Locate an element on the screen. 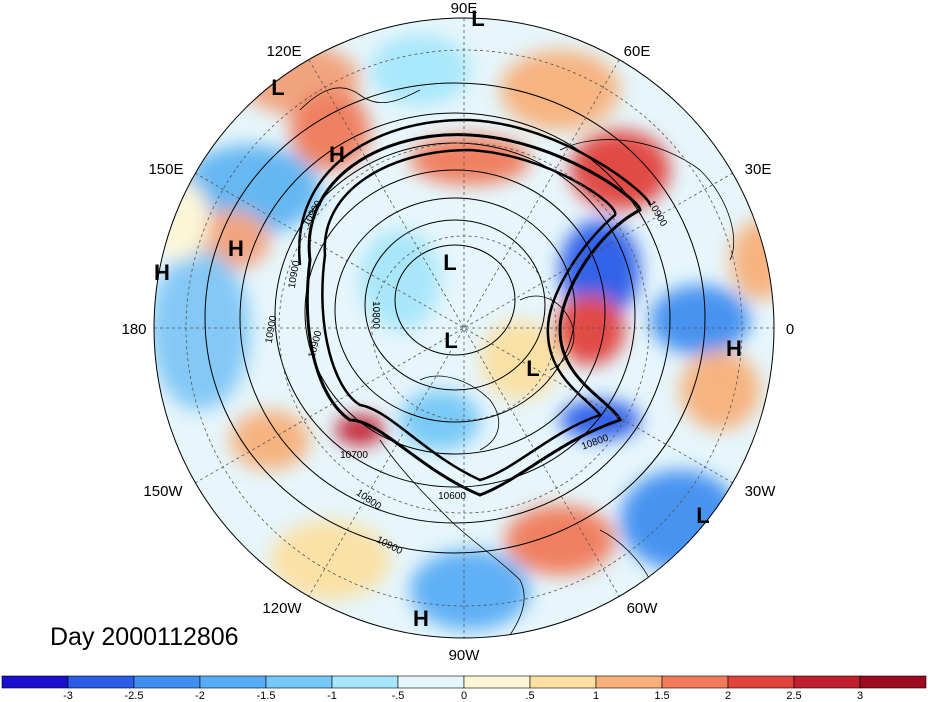 The width and height of the screenshot is (928, 702). colorbar-label: -3 is located at coordinates (68, 696).